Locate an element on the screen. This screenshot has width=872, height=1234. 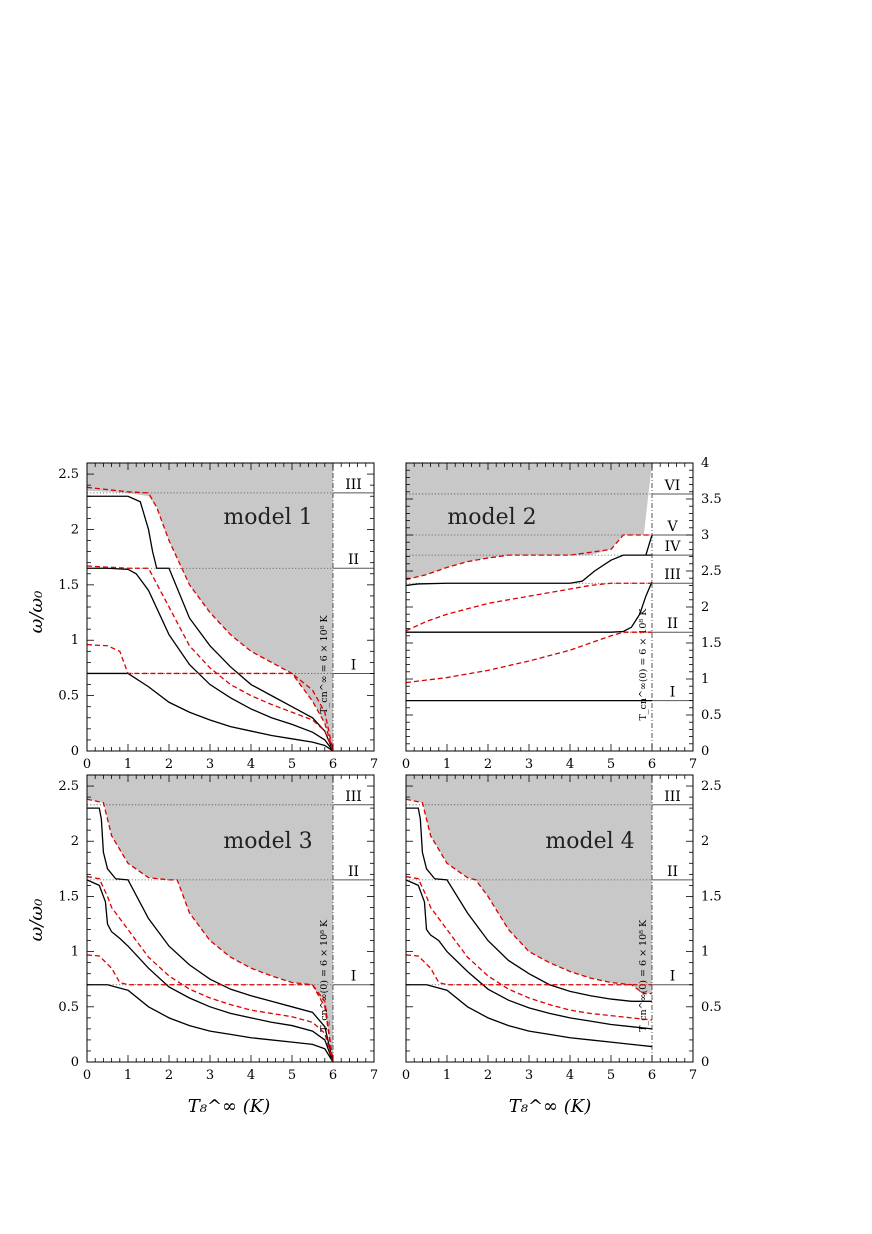
region-label-IV: IV is located at coordinates (673, 547).